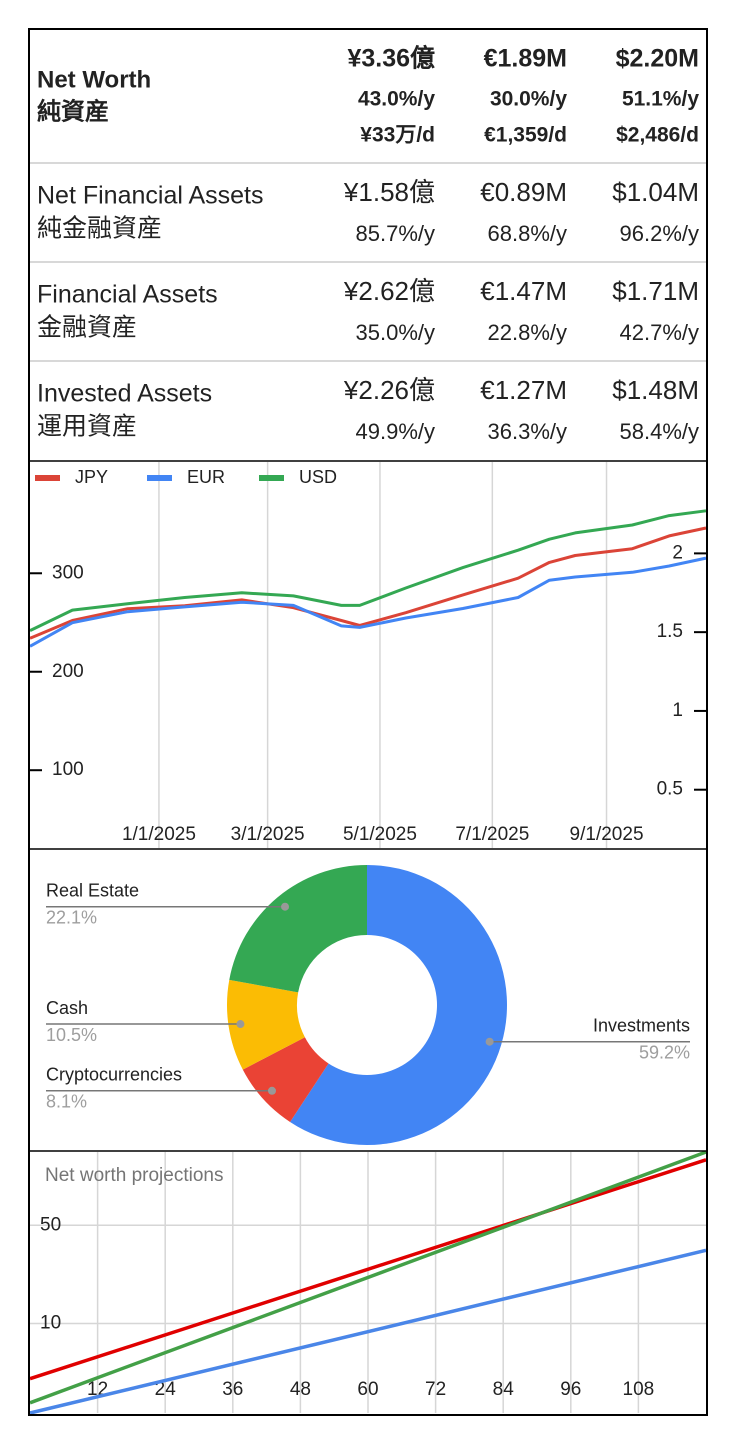  Describe the element at coordinates (655, 192) in the screenshot. I see `summary-value: $1.04M` at that location.